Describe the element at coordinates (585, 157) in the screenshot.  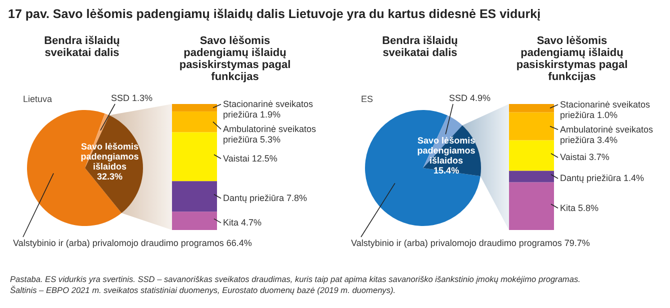
I see `data-label: Vaistai 3.7%` at that location.